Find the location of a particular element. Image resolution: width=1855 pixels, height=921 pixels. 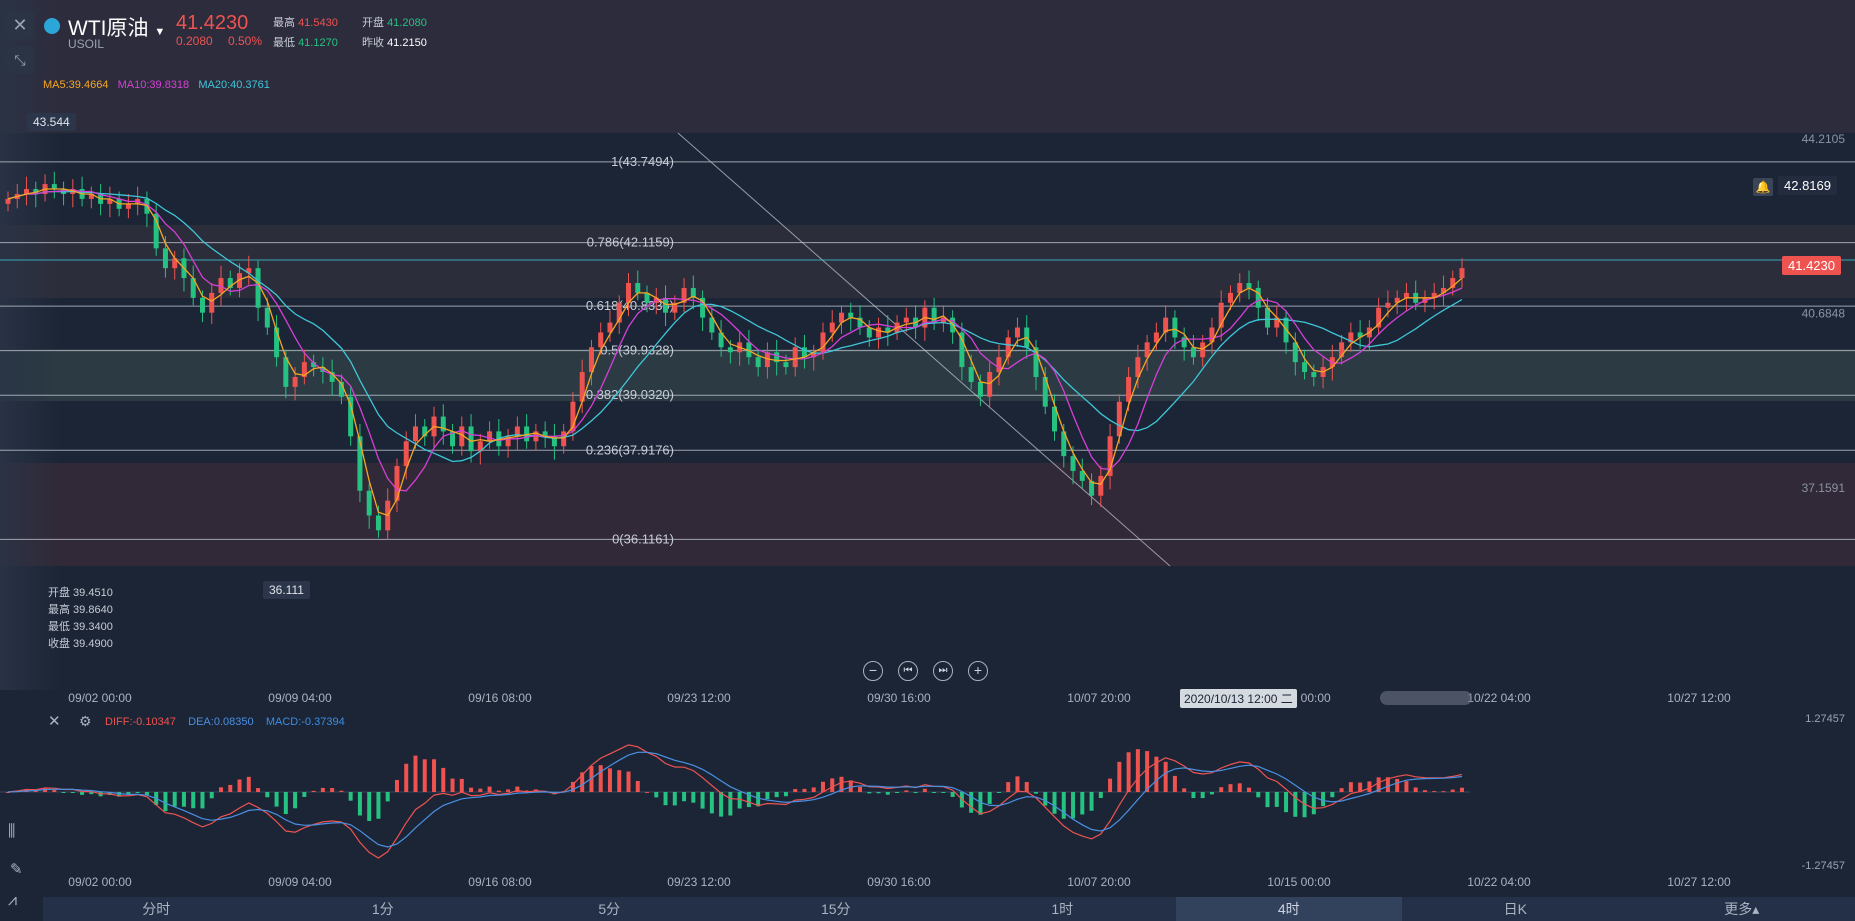

symbol-title: WTI原油 ▼ is located at coordinates (117, 28).